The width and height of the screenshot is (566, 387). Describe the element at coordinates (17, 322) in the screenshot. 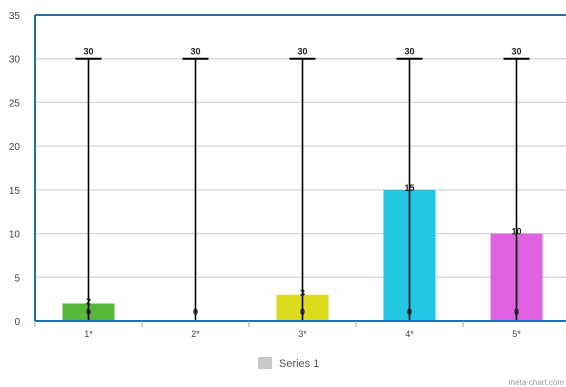

I see `y-tick-label: 0` at that location.